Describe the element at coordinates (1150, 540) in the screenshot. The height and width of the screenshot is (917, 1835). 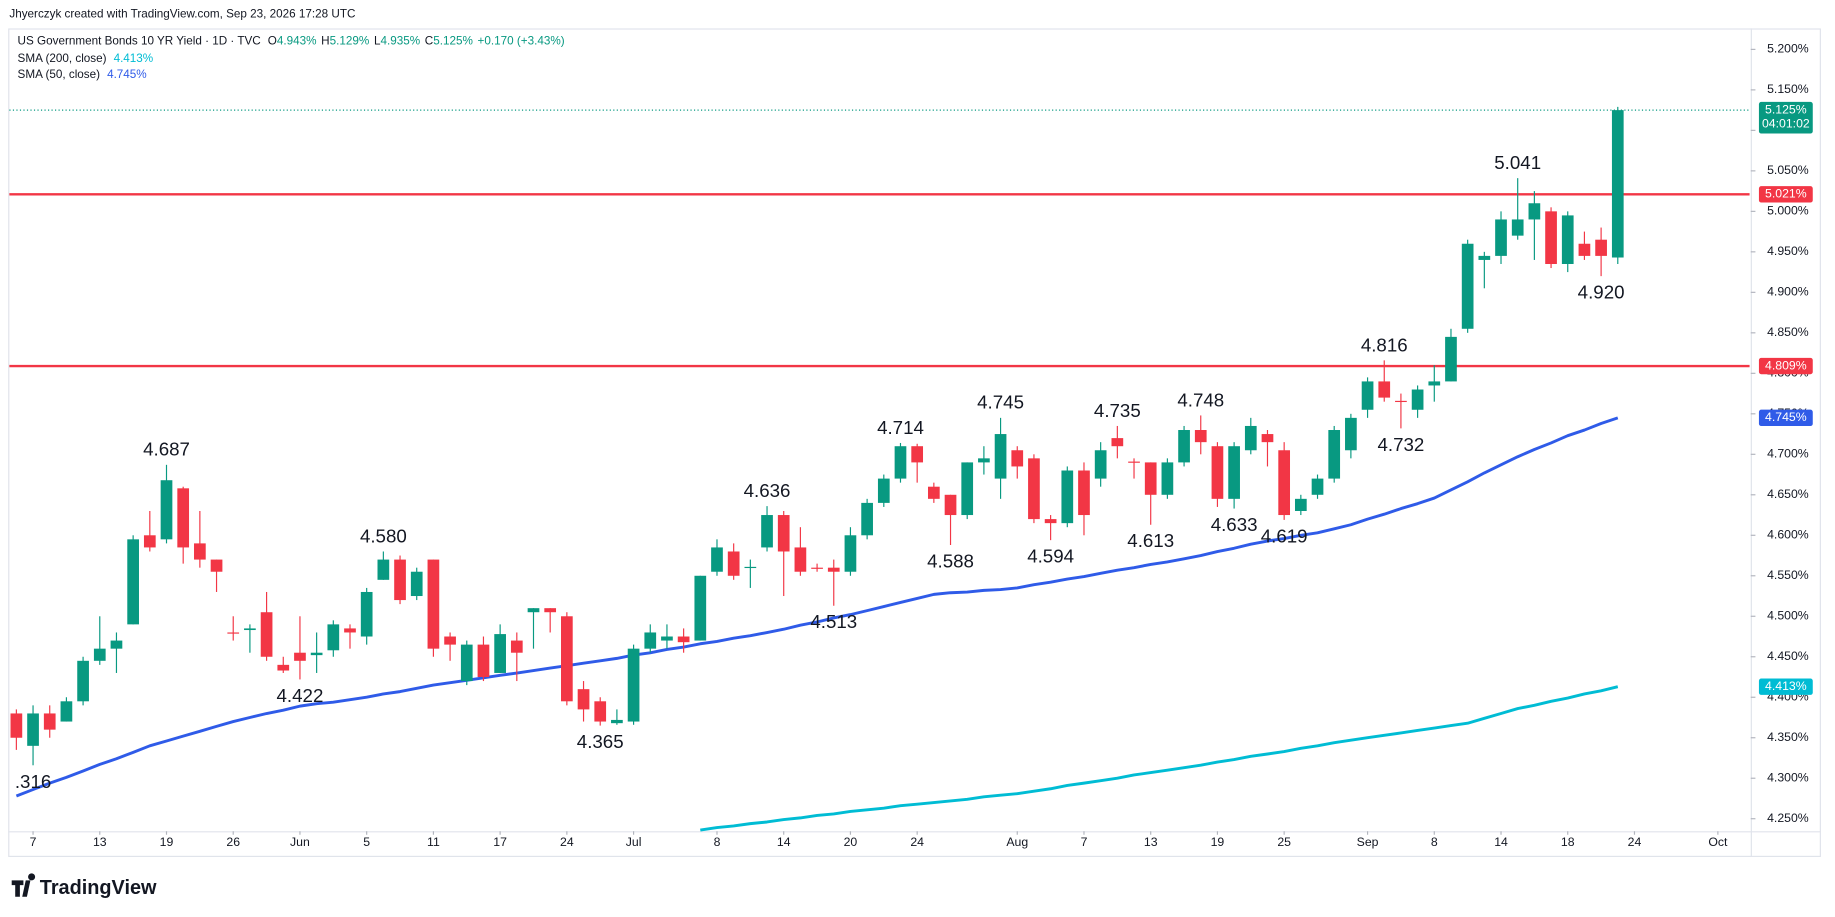
I see `price-annotation: 4.613` at that location.